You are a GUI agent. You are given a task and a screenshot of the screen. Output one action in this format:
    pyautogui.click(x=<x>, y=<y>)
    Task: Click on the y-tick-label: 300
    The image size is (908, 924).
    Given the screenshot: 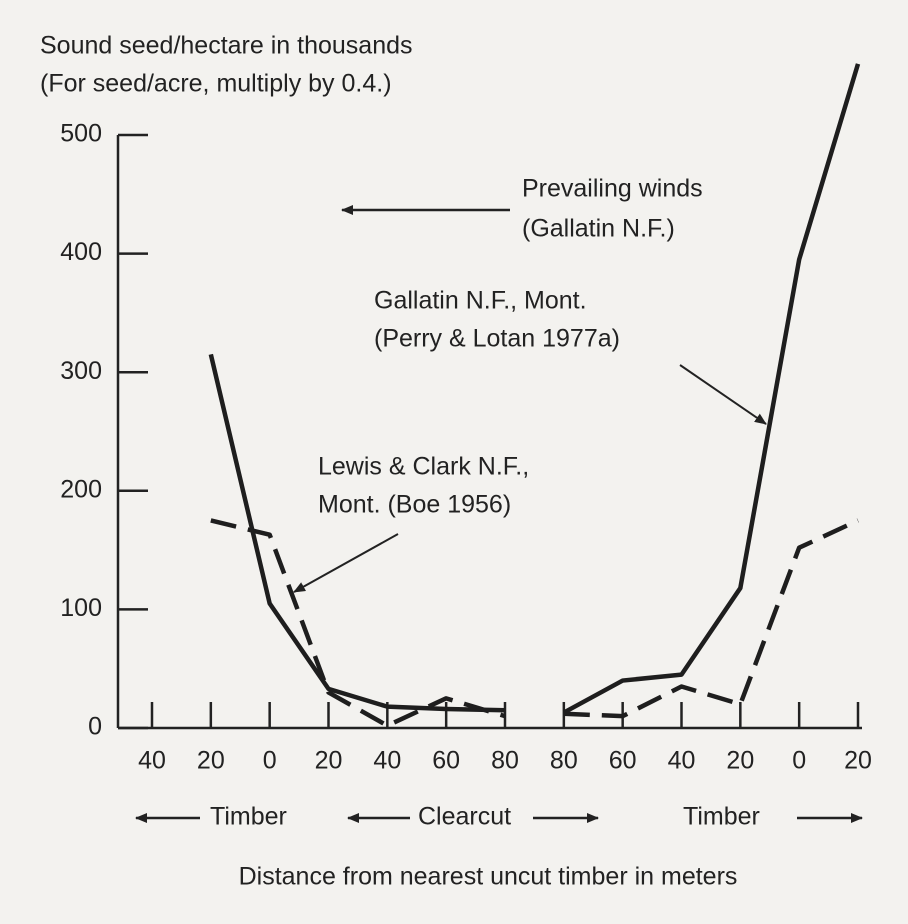 What is the action you would take?
    pyautogui.click(x=81, y=371)
    